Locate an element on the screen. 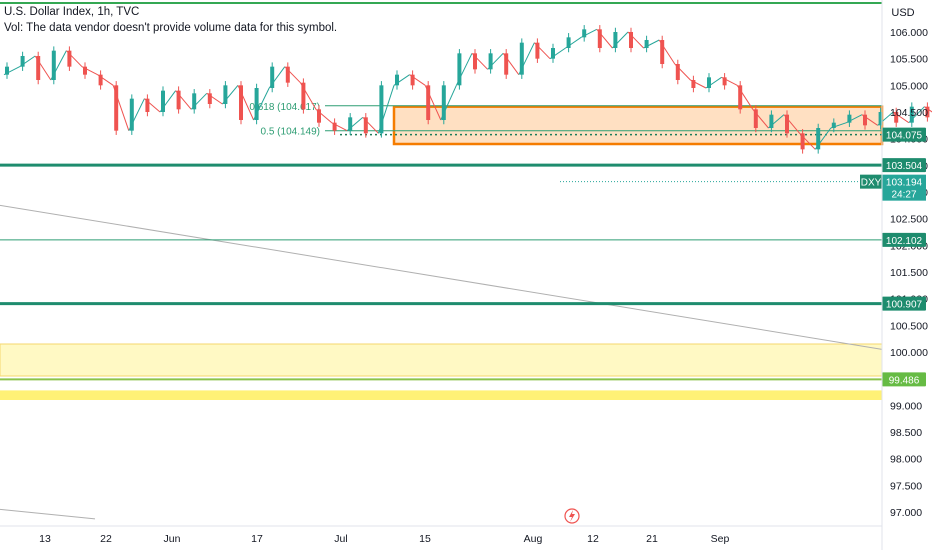 Image resolution: width=932 pixels, height=550 pixels. symbol-title: U.S. Dollar Index, 1h, TVC is located at coordinates (72, 12).